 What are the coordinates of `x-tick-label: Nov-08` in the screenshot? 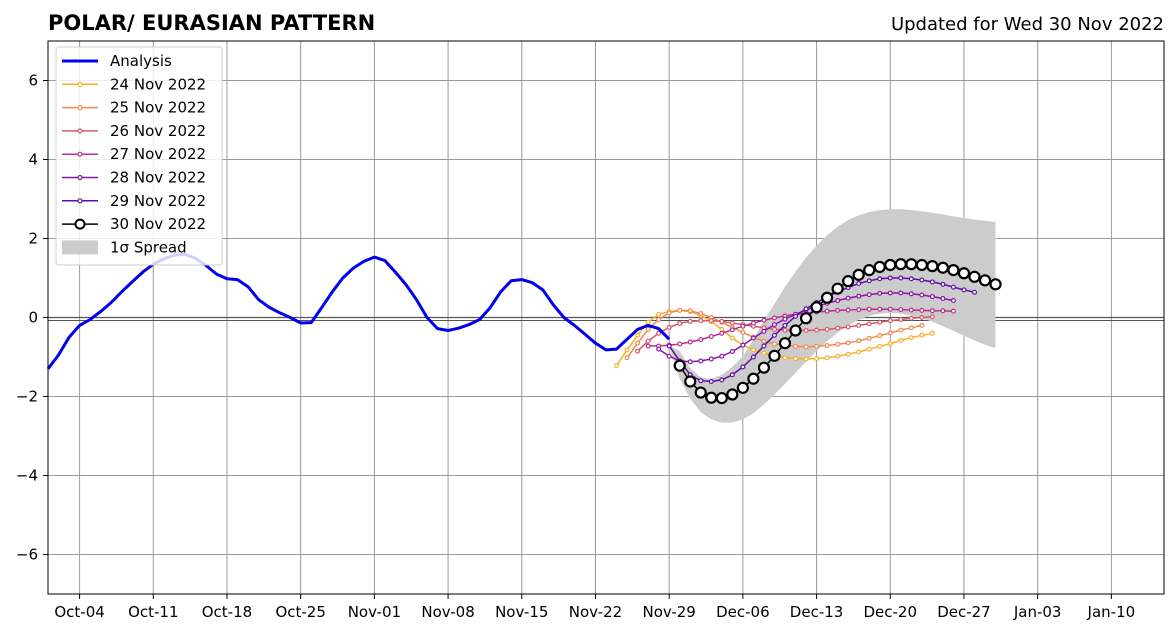 It's located at (447, 612).